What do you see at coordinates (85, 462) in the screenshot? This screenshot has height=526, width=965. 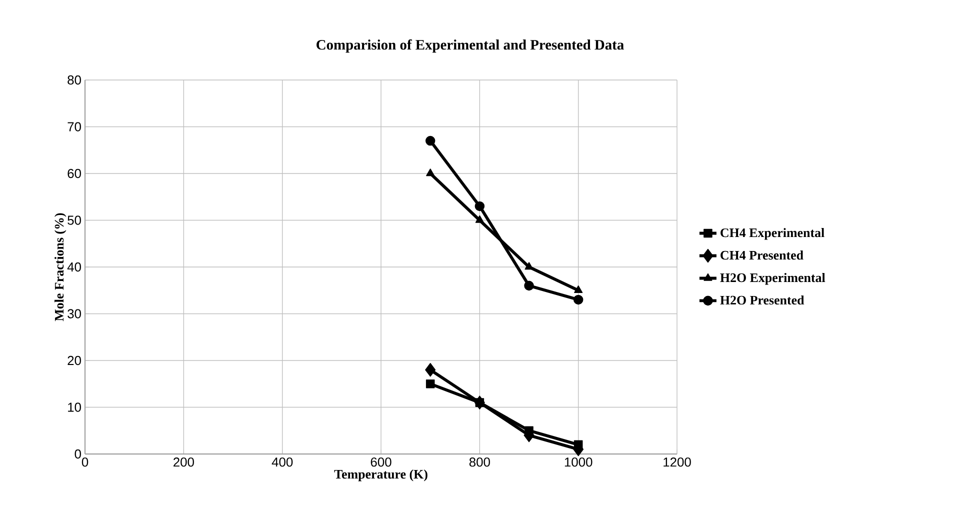 I see `x-tick-label: 0` at bounding box center [85, 462].